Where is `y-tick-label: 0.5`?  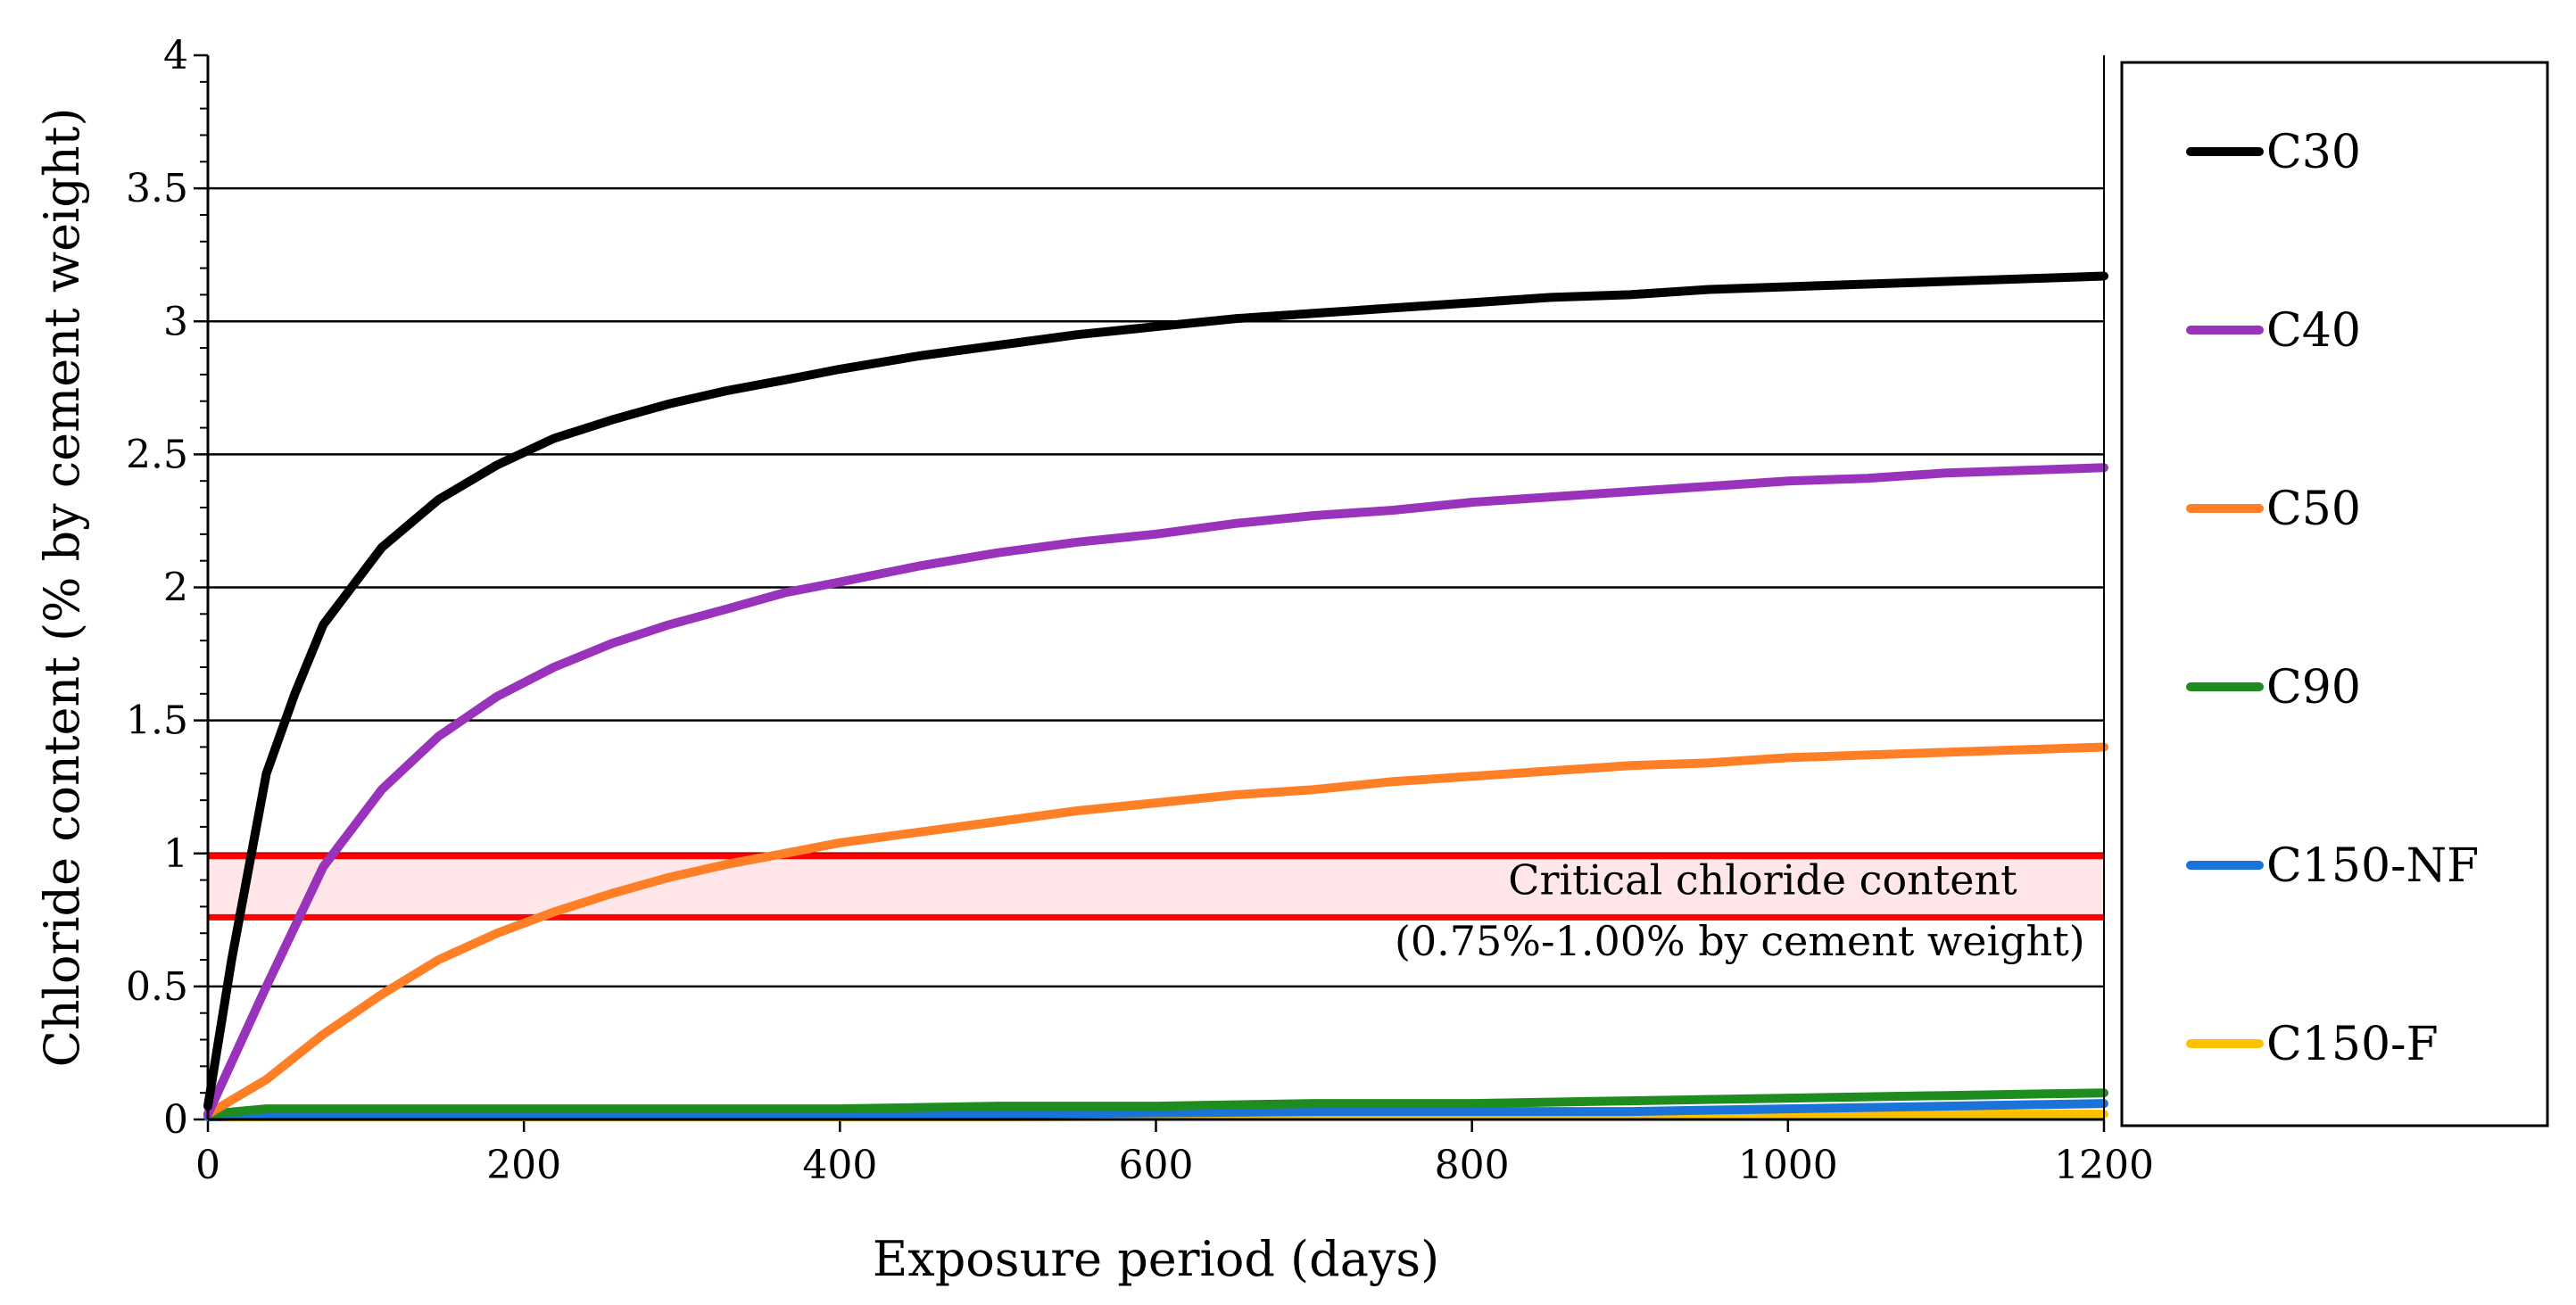 y-tick-label: 0.5 is located at coordinates (157, 987).